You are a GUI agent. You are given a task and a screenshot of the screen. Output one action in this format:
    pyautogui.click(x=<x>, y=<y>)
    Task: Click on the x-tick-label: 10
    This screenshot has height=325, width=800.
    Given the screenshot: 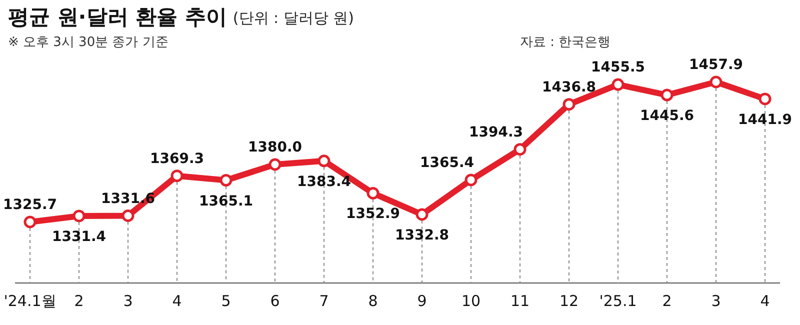 What is the action you would take?
    pyautogui.click(x=471, y=301)
    